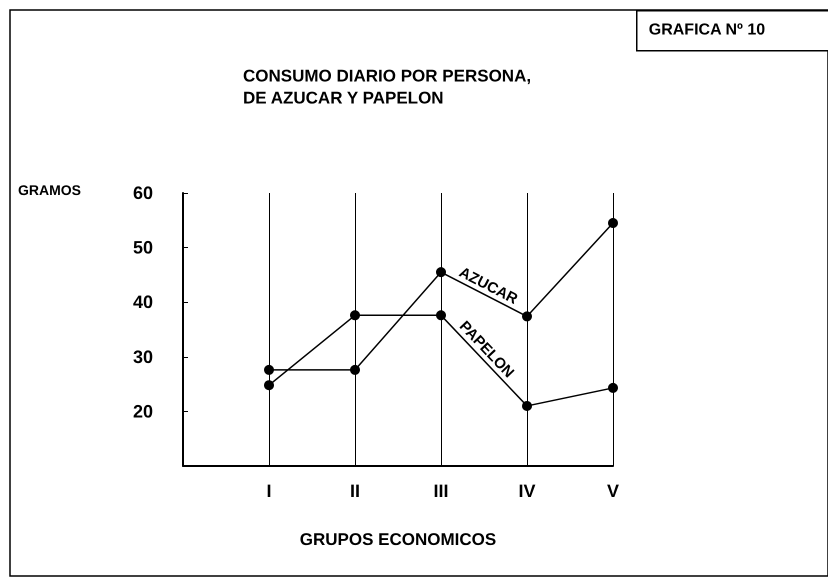 The width and height of the screenshot is (834, 584). Describe the element at coordinates (613, 491) in the screenshot. I see `x-tick-label: V` at that location.